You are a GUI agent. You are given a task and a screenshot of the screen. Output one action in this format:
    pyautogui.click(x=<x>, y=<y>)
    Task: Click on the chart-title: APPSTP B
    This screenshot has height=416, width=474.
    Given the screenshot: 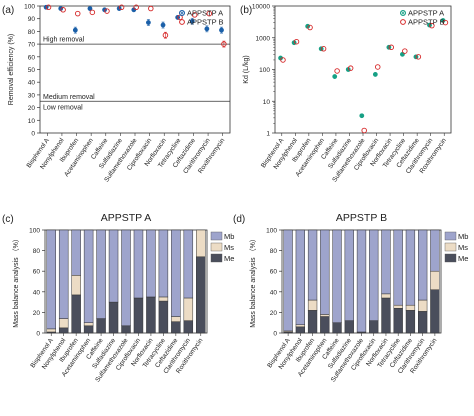 What is the action you would take?
    pyautogui.click(x=361, y=218)
    